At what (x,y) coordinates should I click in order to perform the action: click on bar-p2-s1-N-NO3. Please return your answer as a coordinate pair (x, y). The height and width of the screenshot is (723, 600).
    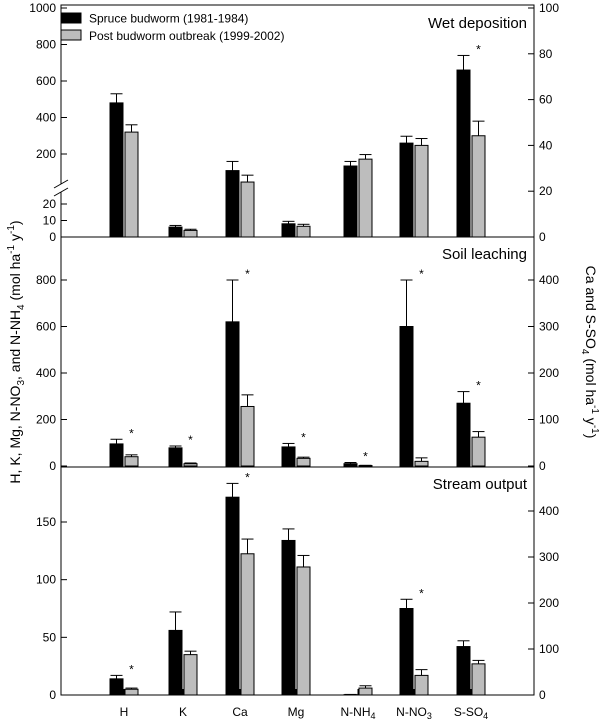
    Looking at the image, I should click on (421, 463).